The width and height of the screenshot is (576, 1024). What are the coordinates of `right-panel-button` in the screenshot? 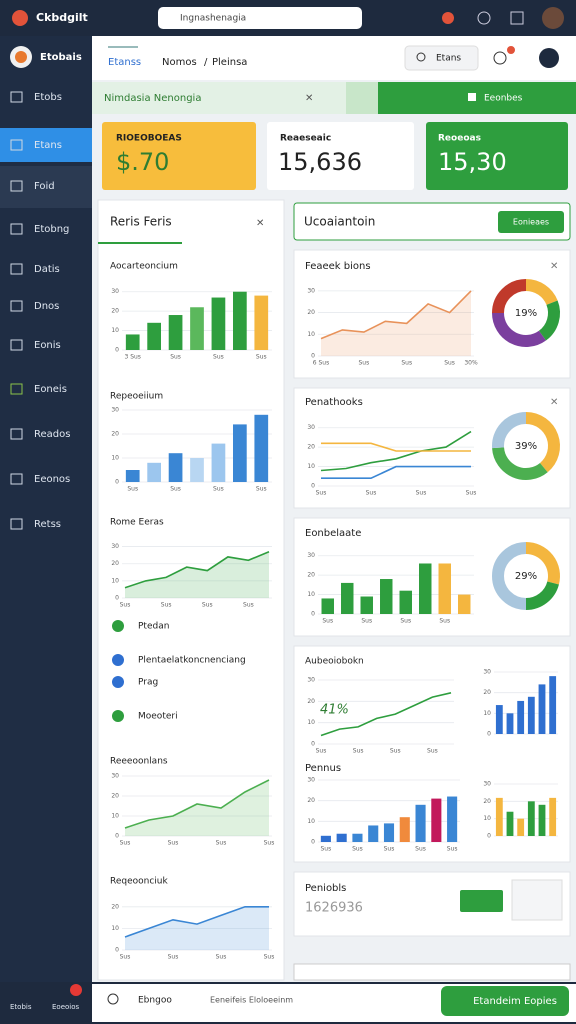 It's located at (531, 222).